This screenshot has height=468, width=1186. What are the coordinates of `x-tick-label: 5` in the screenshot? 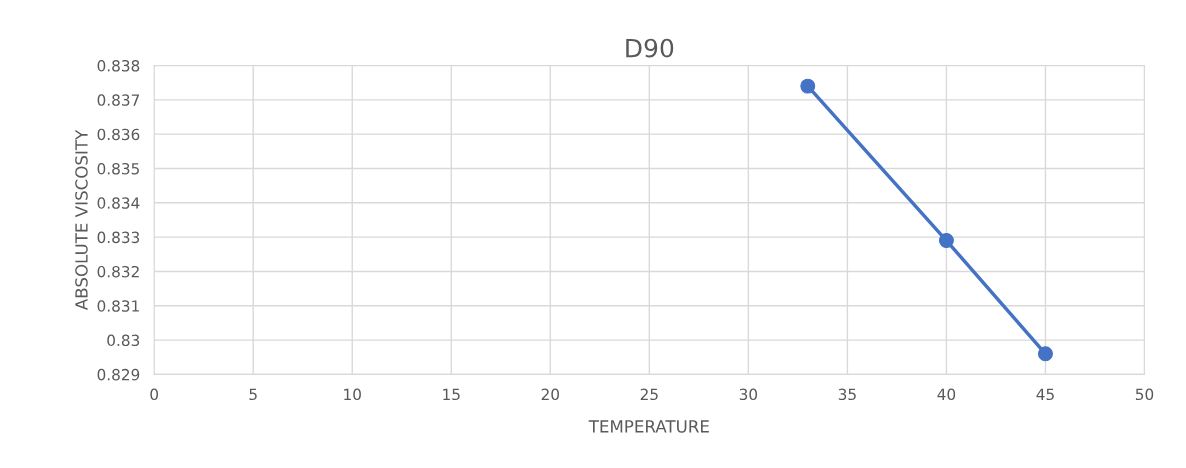 It's located at (253, 394).